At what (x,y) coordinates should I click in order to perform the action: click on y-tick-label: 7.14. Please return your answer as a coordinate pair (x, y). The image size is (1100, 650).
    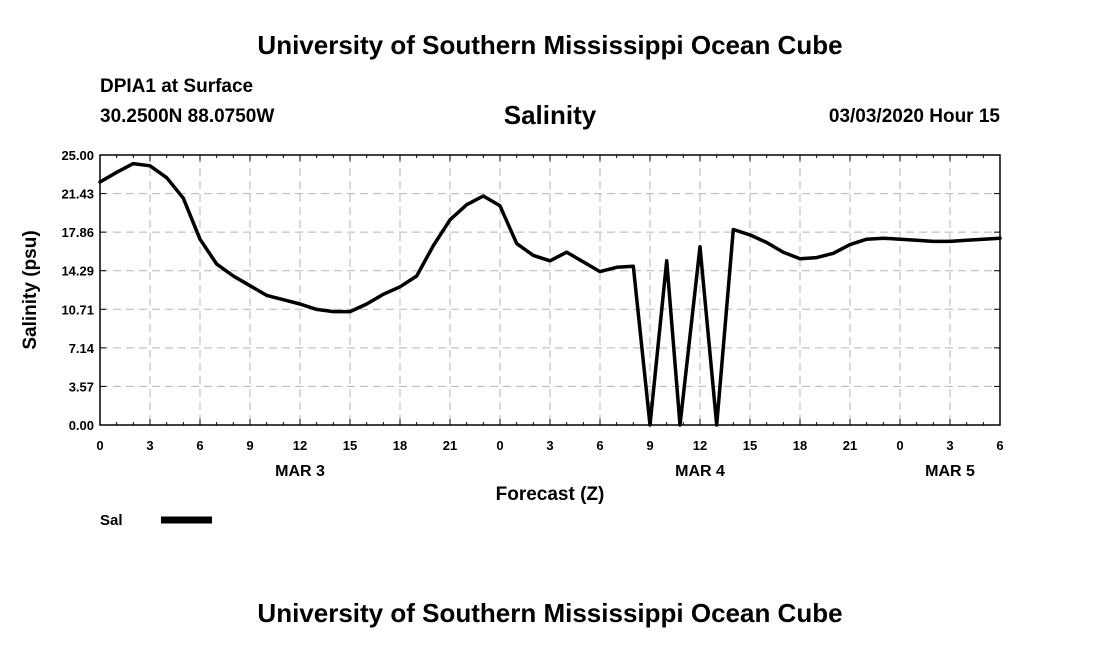
    Looking at the image, I should click on (82, 348).